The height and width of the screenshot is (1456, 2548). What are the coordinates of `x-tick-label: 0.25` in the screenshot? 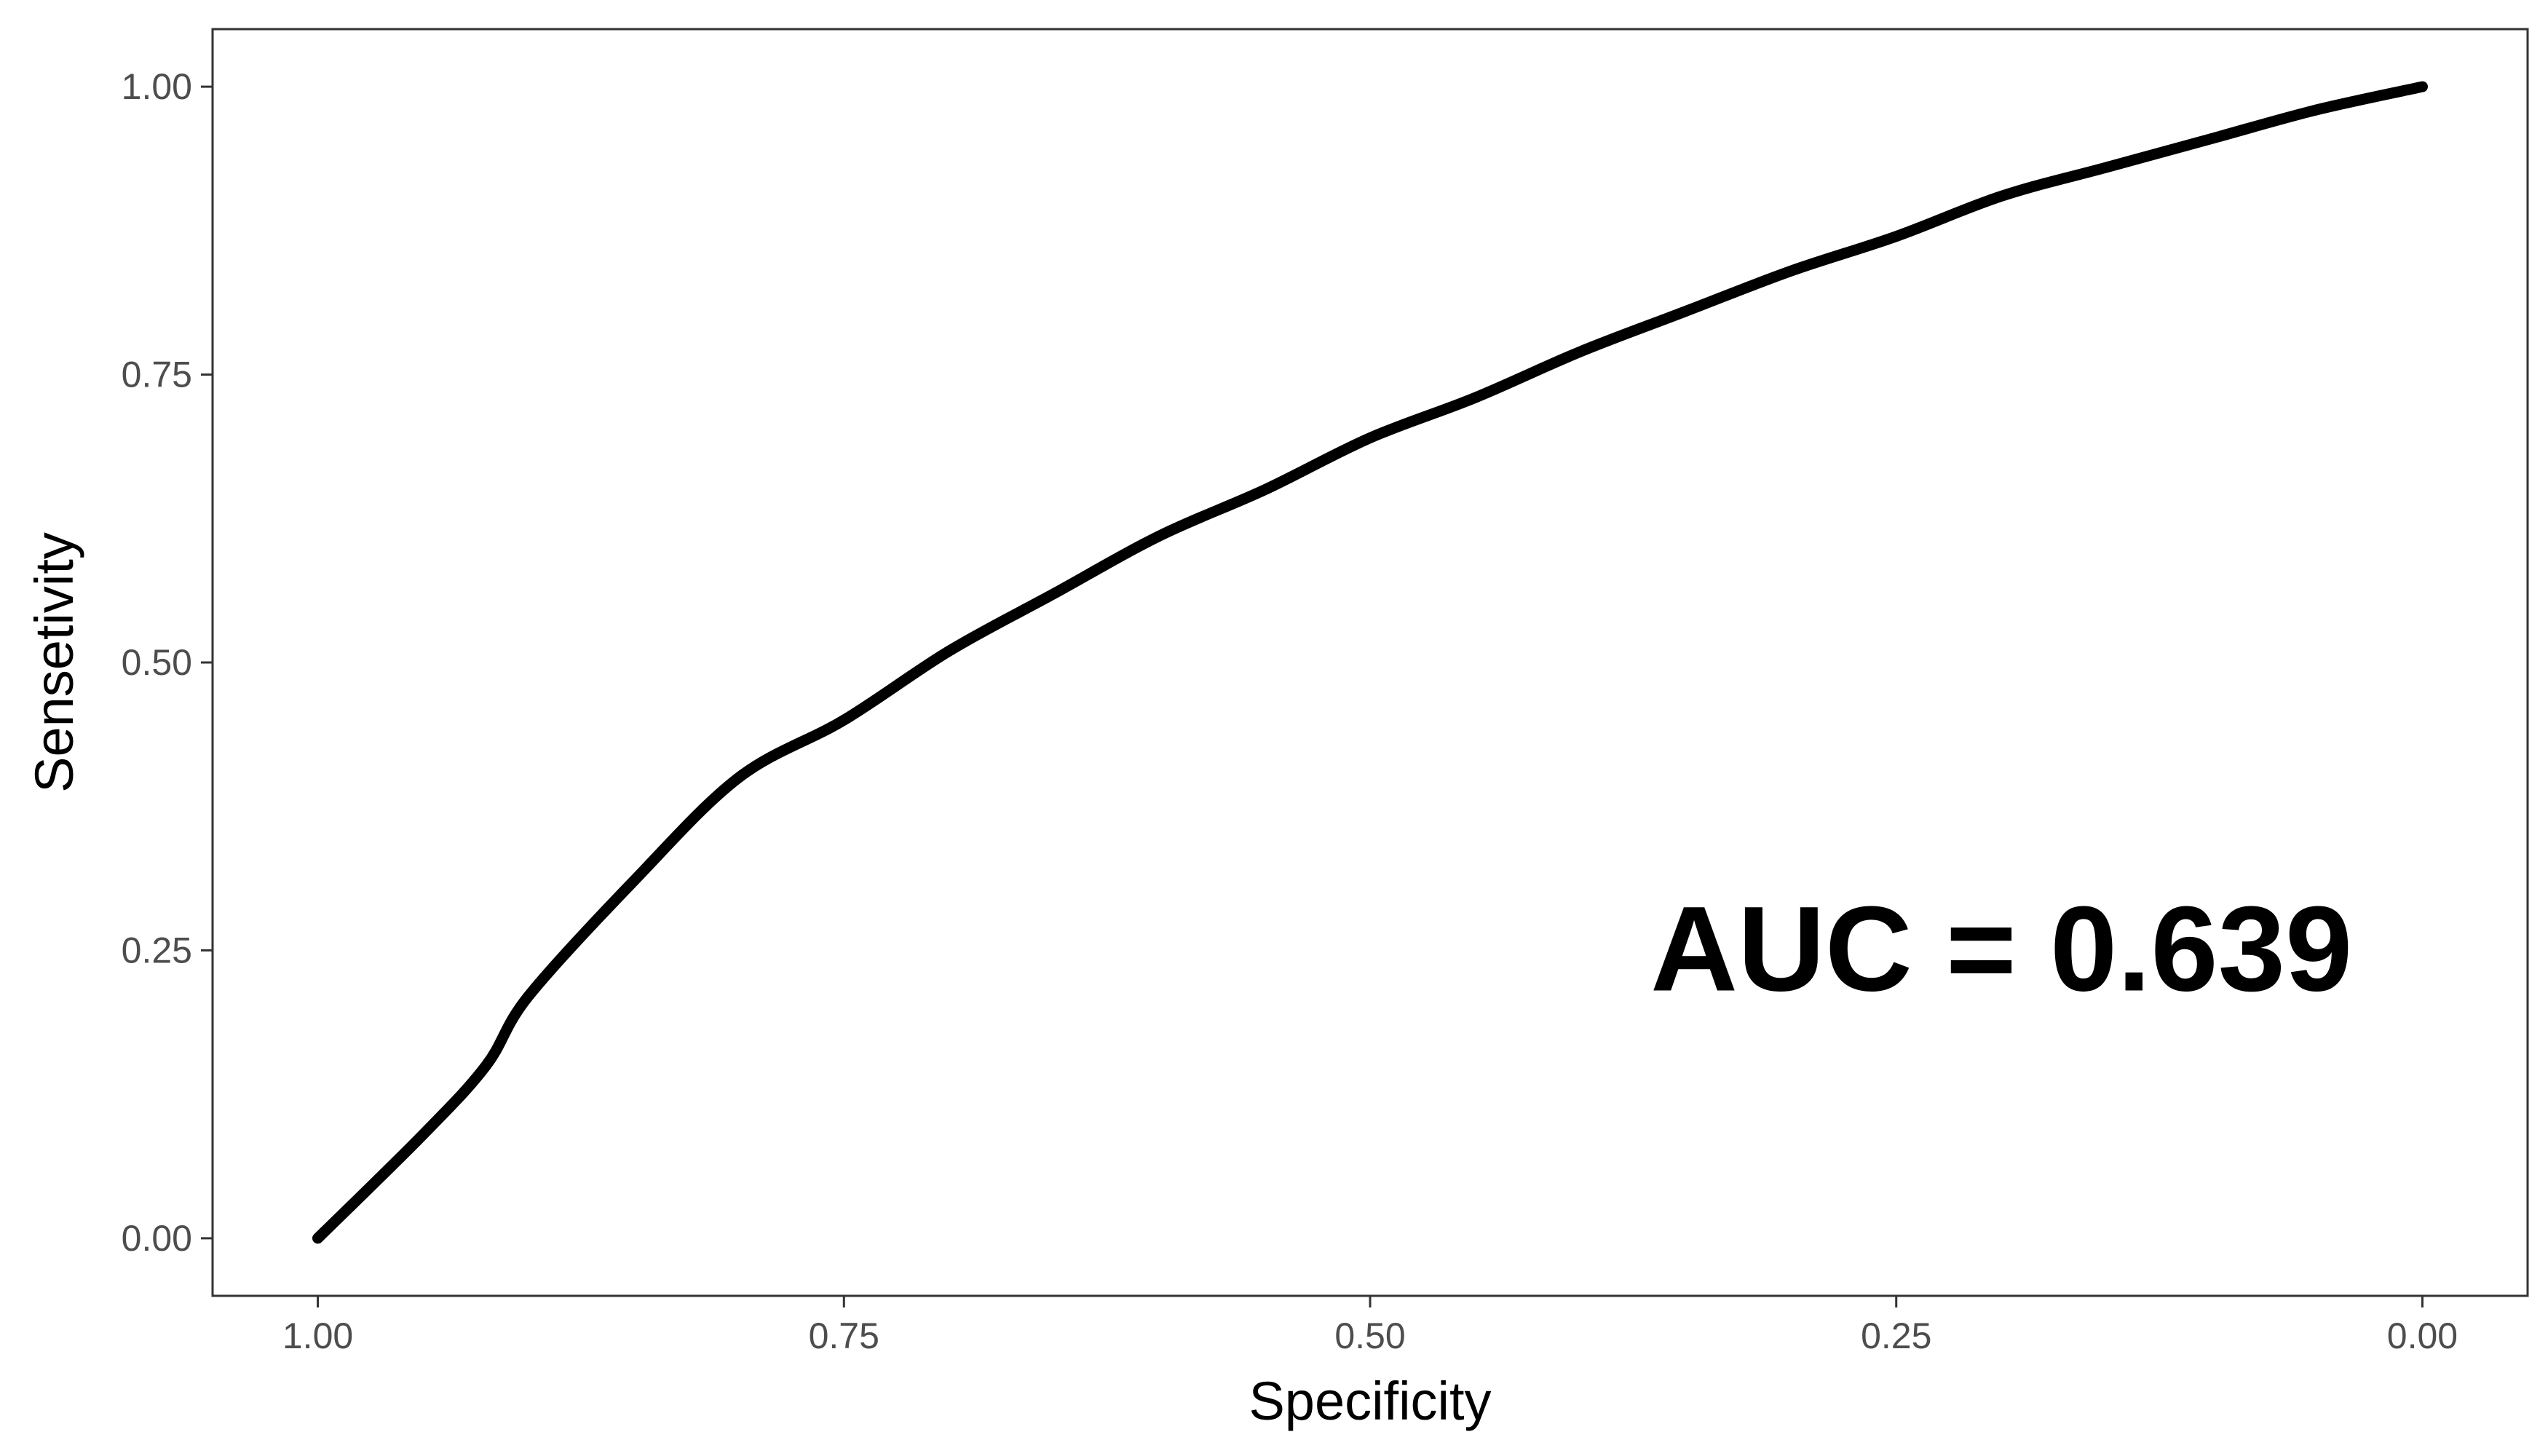 It's located at (1896, 1335).